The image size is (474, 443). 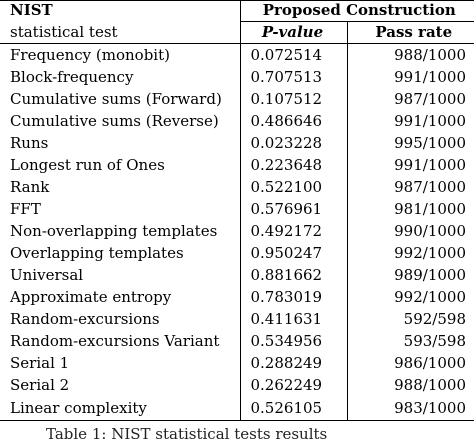 What do you see at coordinates (120, 319) in the screenshot?
I see `test-name-cell: Random-excursions` at bounding box center [120, 319].